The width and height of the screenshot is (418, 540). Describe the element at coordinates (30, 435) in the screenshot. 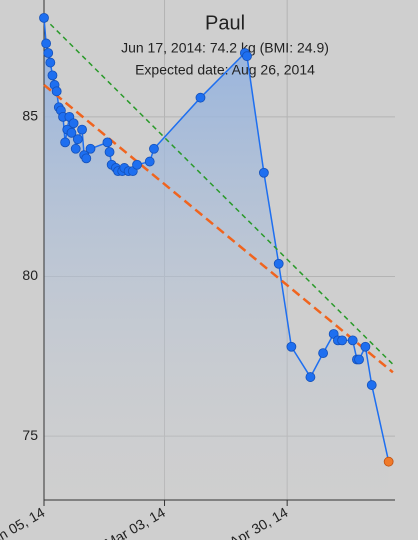

I see `y-tick-label: 75` at that location.